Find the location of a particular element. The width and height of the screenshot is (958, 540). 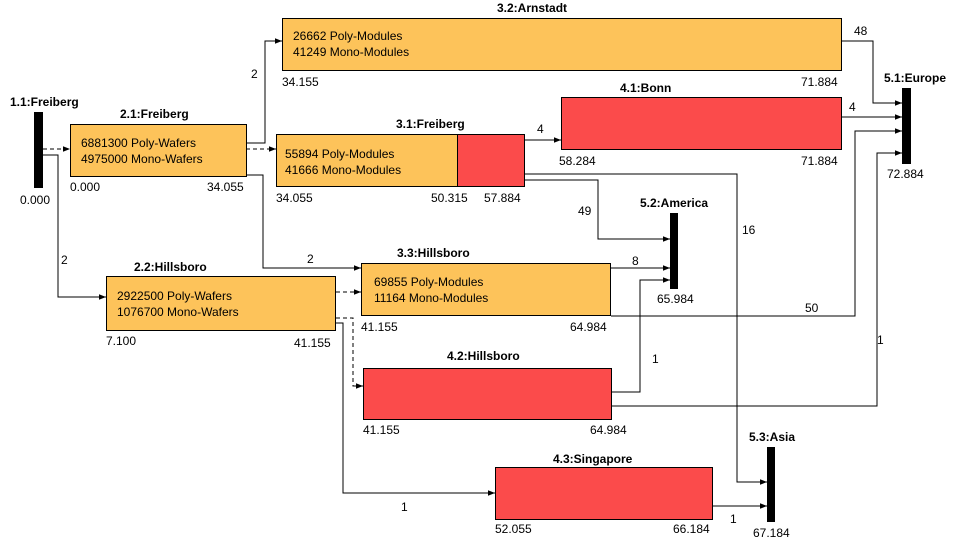

node-42-box is located at coordinates (487, 394).